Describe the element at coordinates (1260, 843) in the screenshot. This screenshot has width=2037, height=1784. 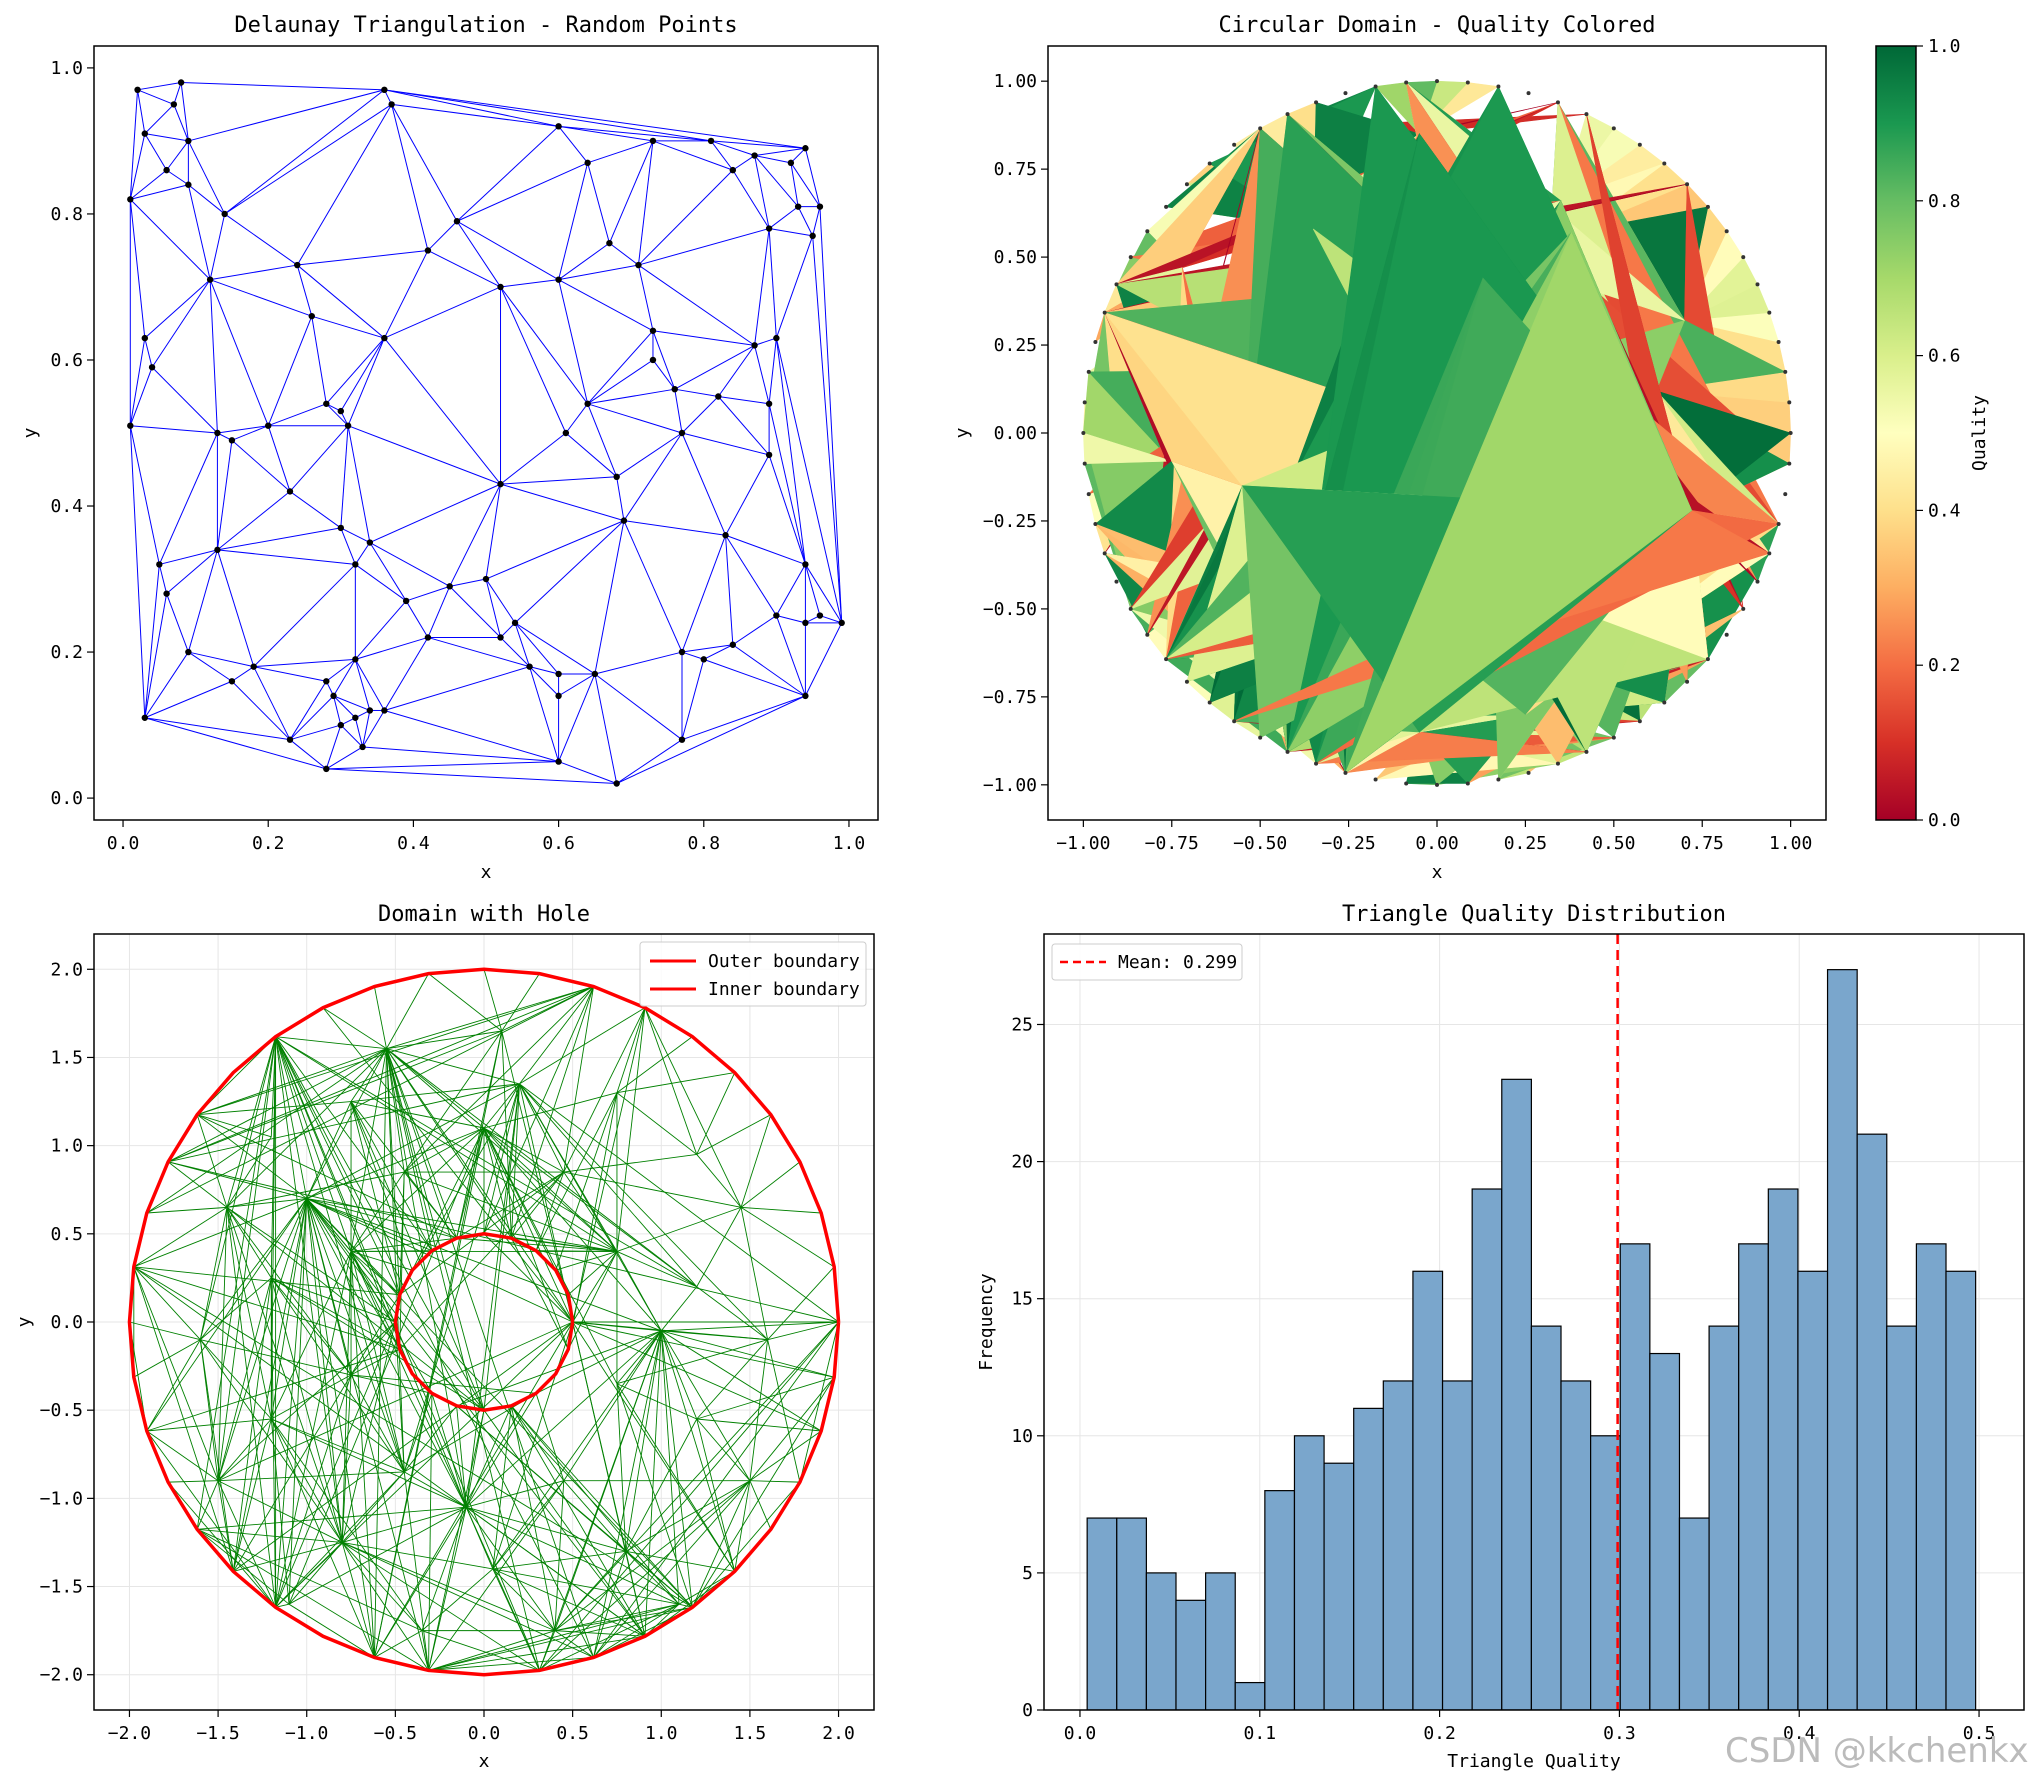
I see `x-tick-label: −0.50` at that location.